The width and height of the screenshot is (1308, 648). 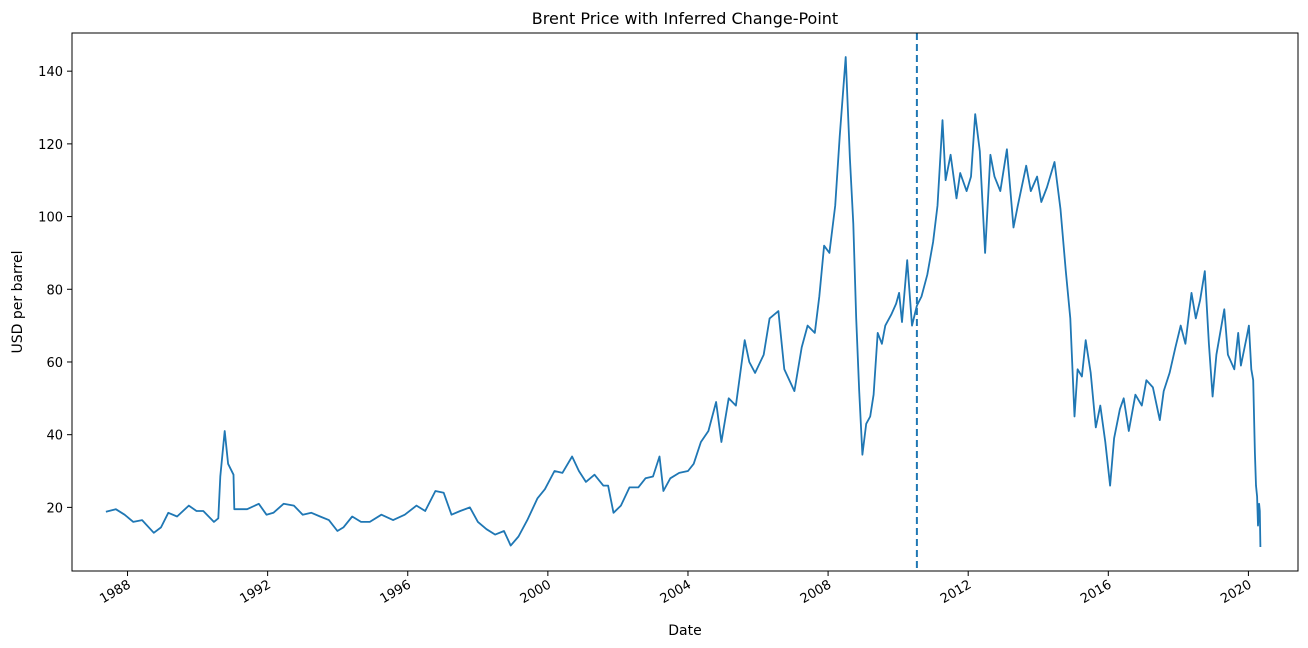 I want to click on y-axis-label: USD per barrel, so click(x=18, y=302).